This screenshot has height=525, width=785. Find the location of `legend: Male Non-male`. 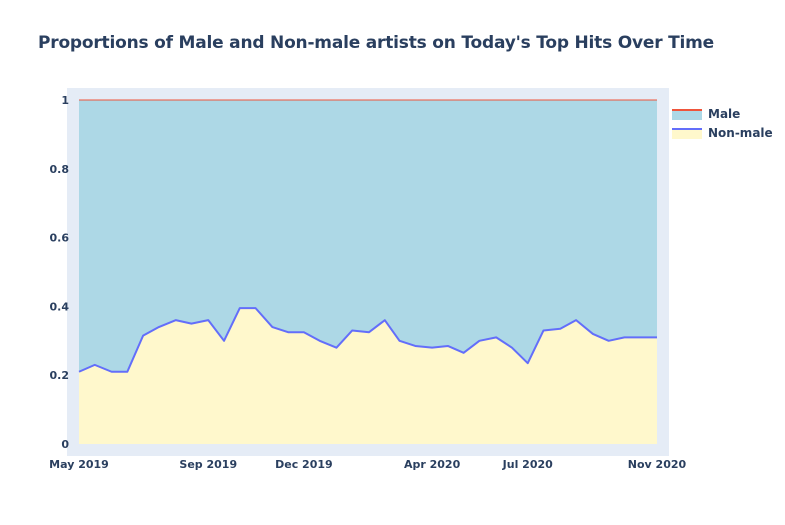

legend: Male Non-male is located at coordinates (722, 123).